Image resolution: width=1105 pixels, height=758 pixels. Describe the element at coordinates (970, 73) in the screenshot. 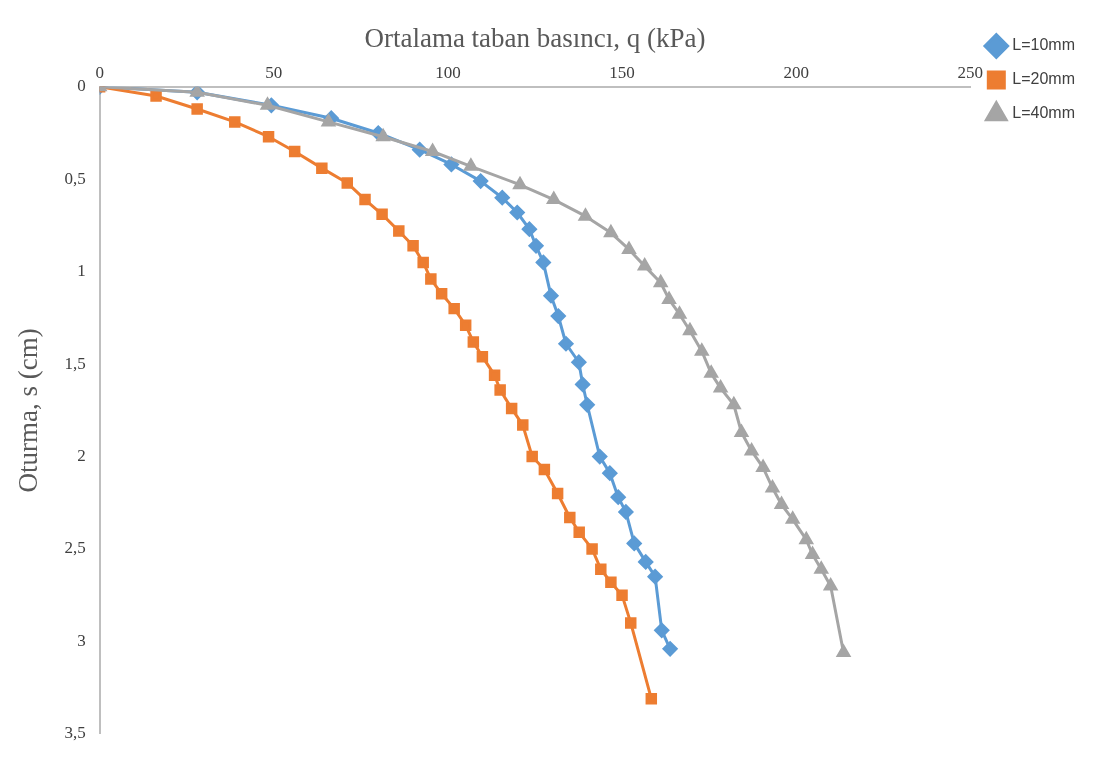

I see `x-tick-label: 250` at that location.